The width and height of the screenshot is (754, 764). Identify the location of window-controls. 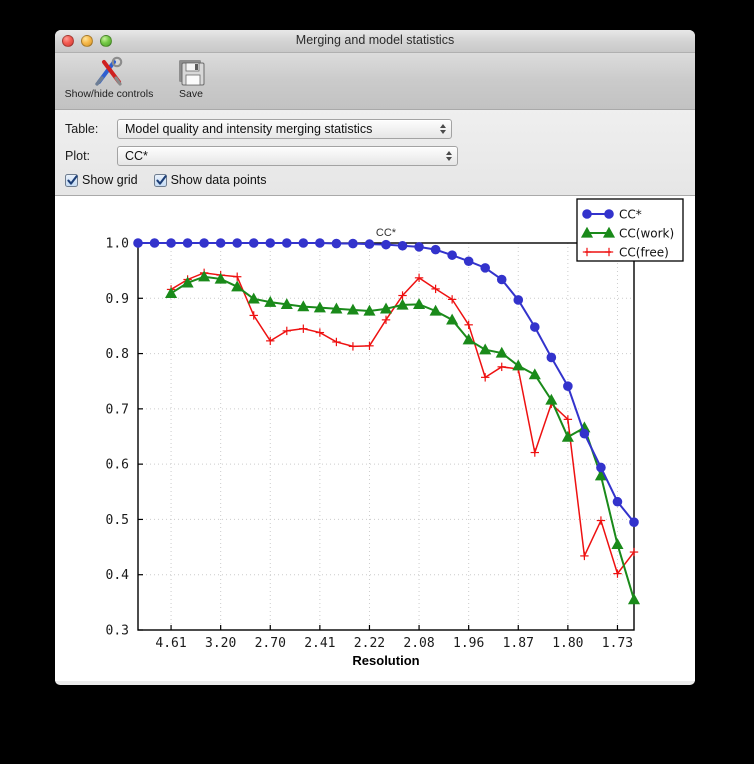
(87, 41).